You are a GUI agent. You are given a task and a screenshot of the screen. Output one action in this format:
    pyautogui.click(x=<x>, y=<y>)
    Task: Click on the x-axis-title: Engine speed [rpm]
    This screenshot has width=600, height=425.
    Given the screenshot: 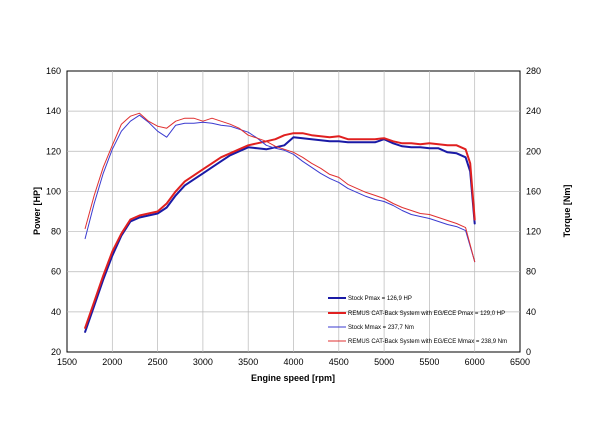 What is the action you would take?
    pyautogui.click(x=293, y=378)
    